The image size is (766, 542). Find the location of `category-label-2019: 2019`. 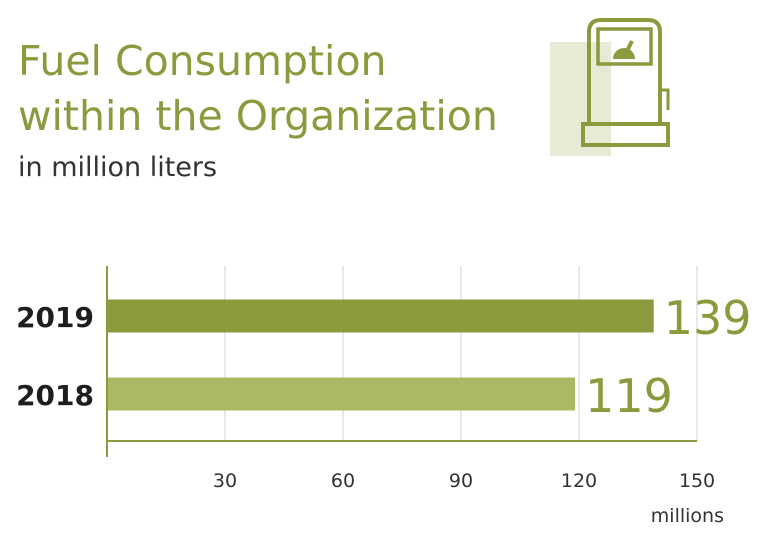

category-label-2019: 2019 is located at coordinates (55, 317).